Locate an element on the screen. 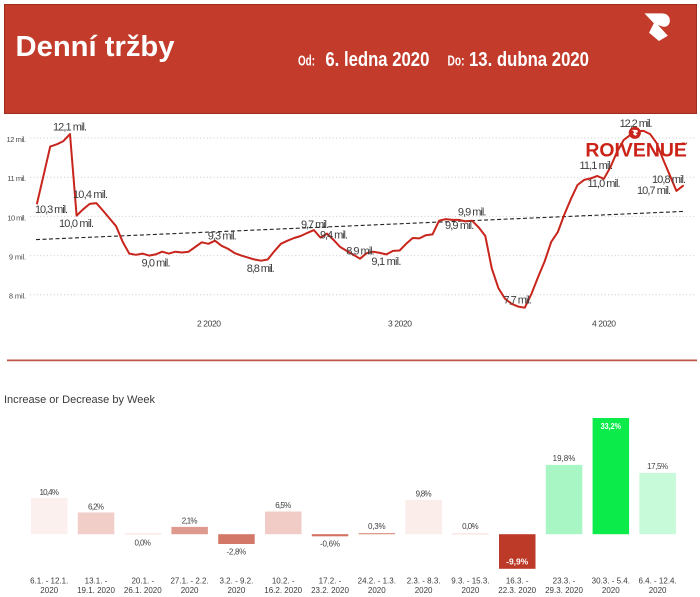  svg-text: 29.3. 2020 is located at coordinates (564, 590).